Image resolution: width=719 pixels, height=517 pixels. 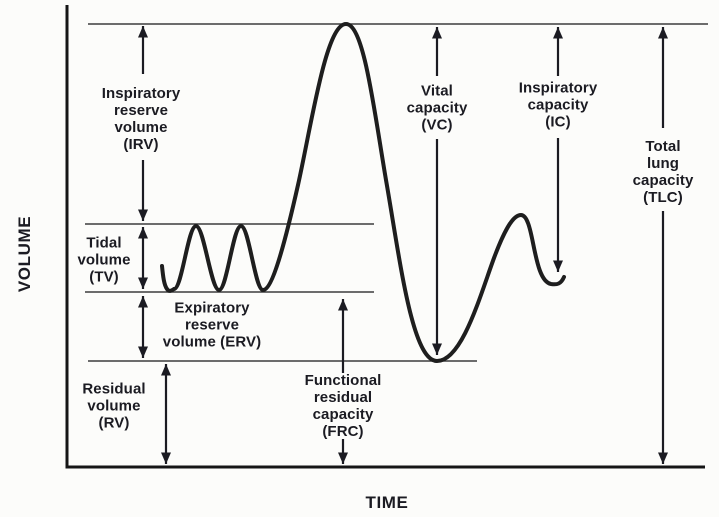 I want to click on tv-label: Tidal volume (TV), so click(x=104, y=260).